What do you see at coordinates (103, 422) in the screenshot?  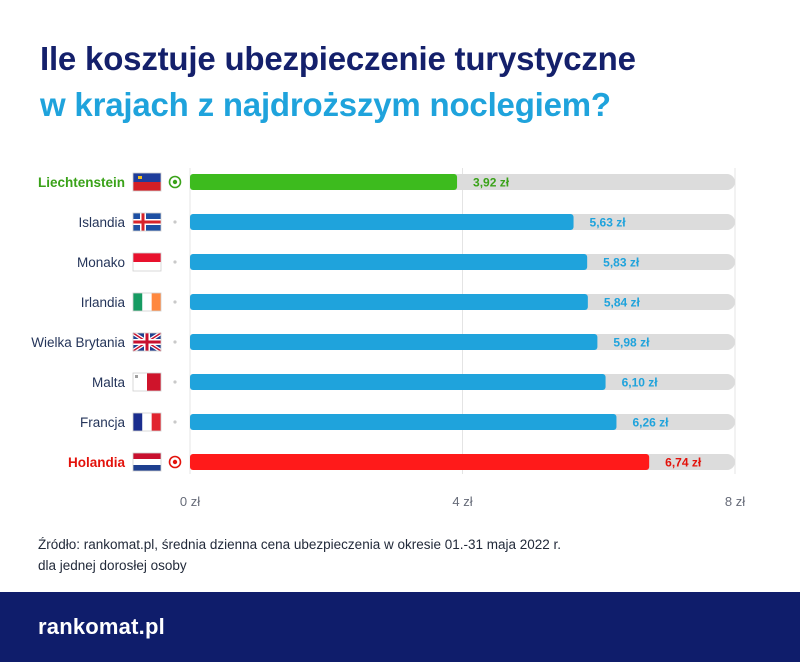 I see `category-label: Francja` at bounding box center [103, 422].